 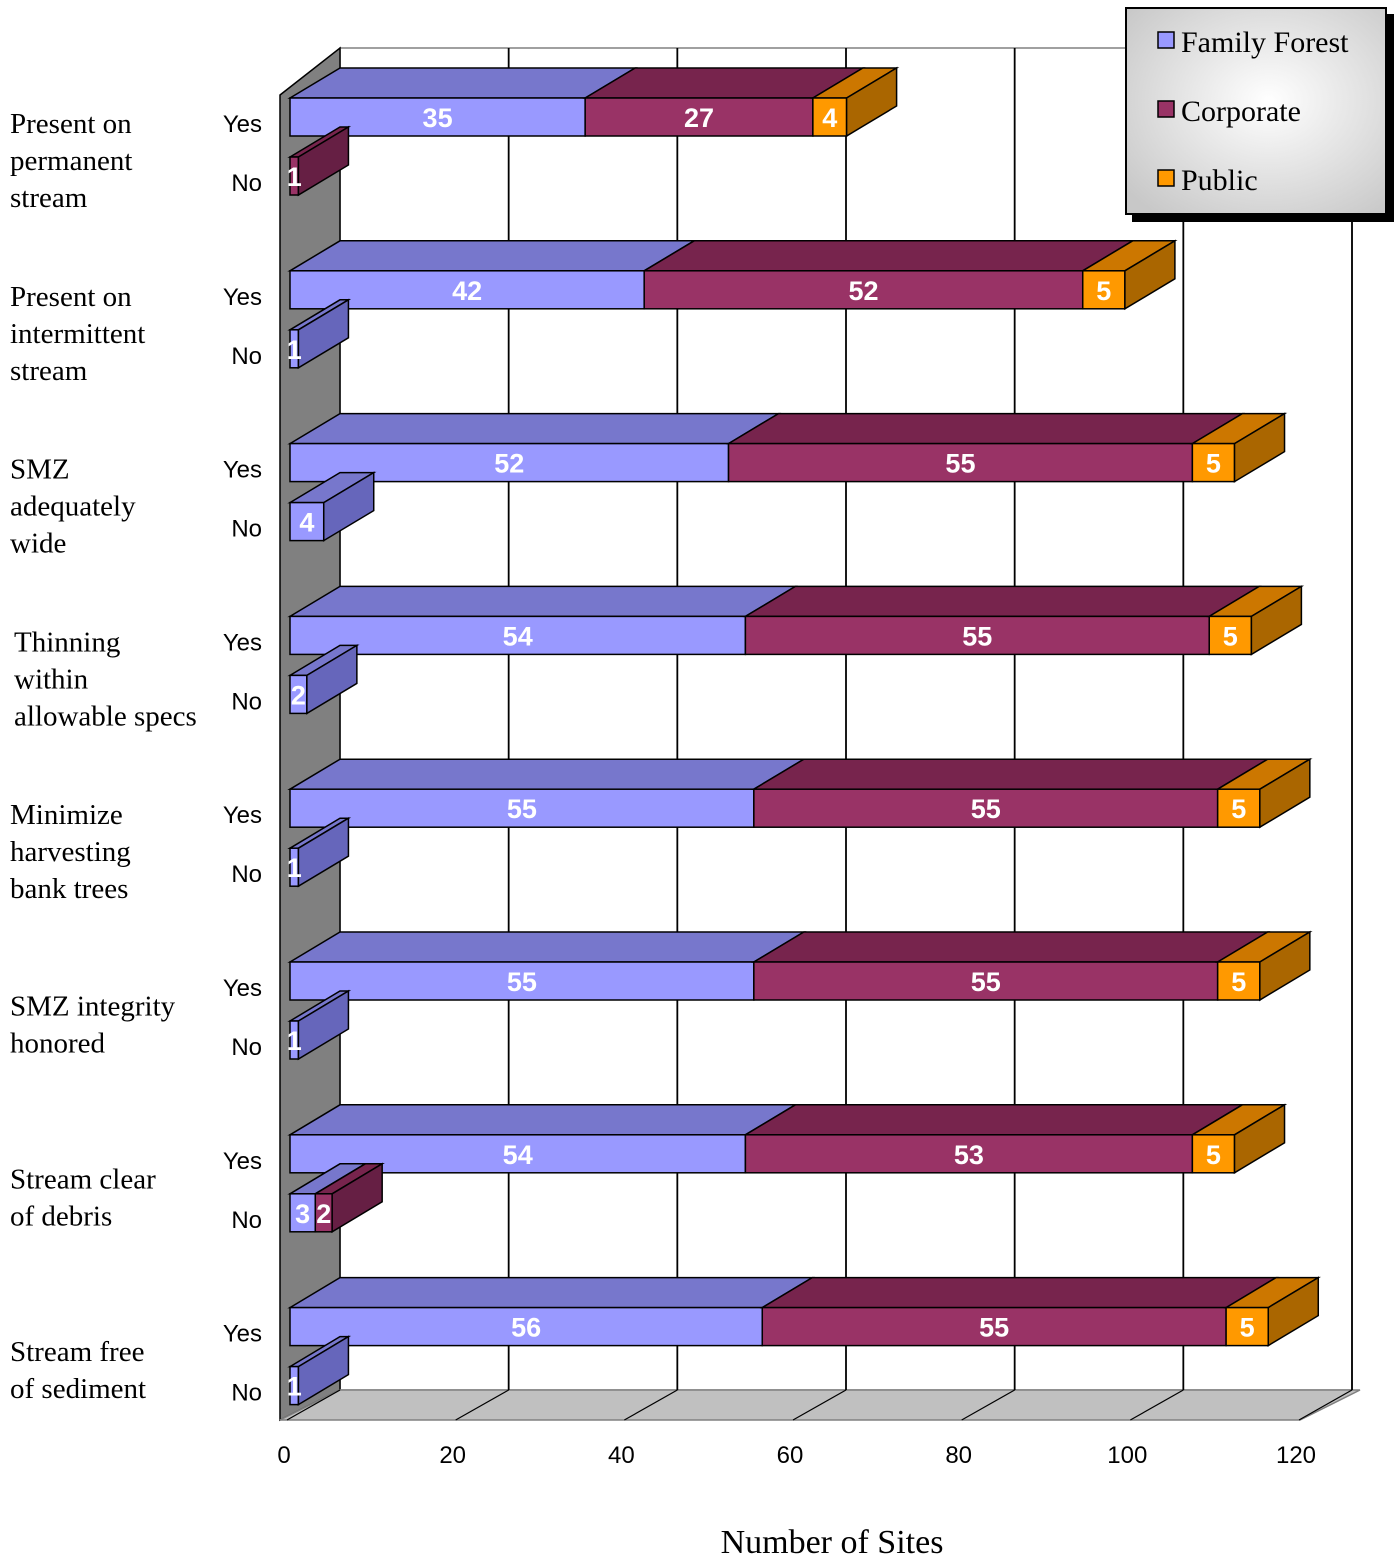 I want to click on bar-segment: 2, so click(x=348, y=1198).